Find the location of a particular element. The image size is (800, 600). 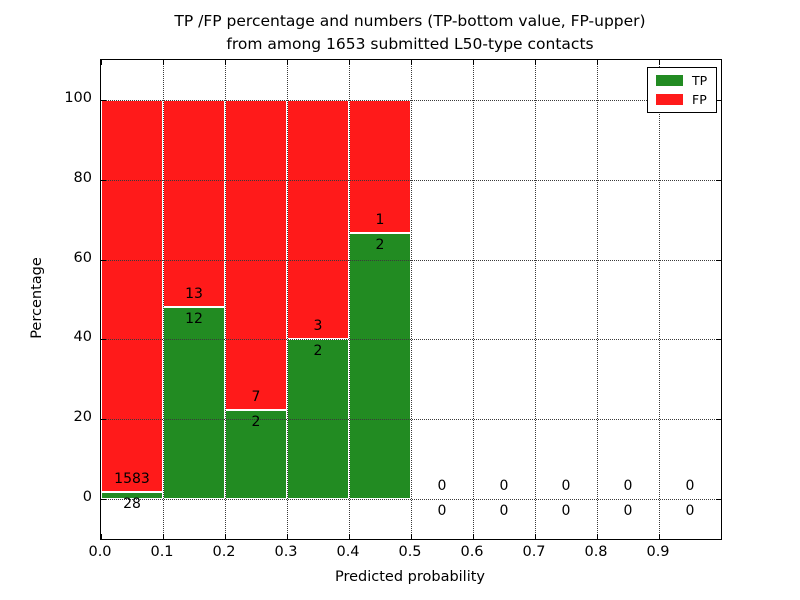

x-tick-label: 0.2 is located at coordinates (224, 552).